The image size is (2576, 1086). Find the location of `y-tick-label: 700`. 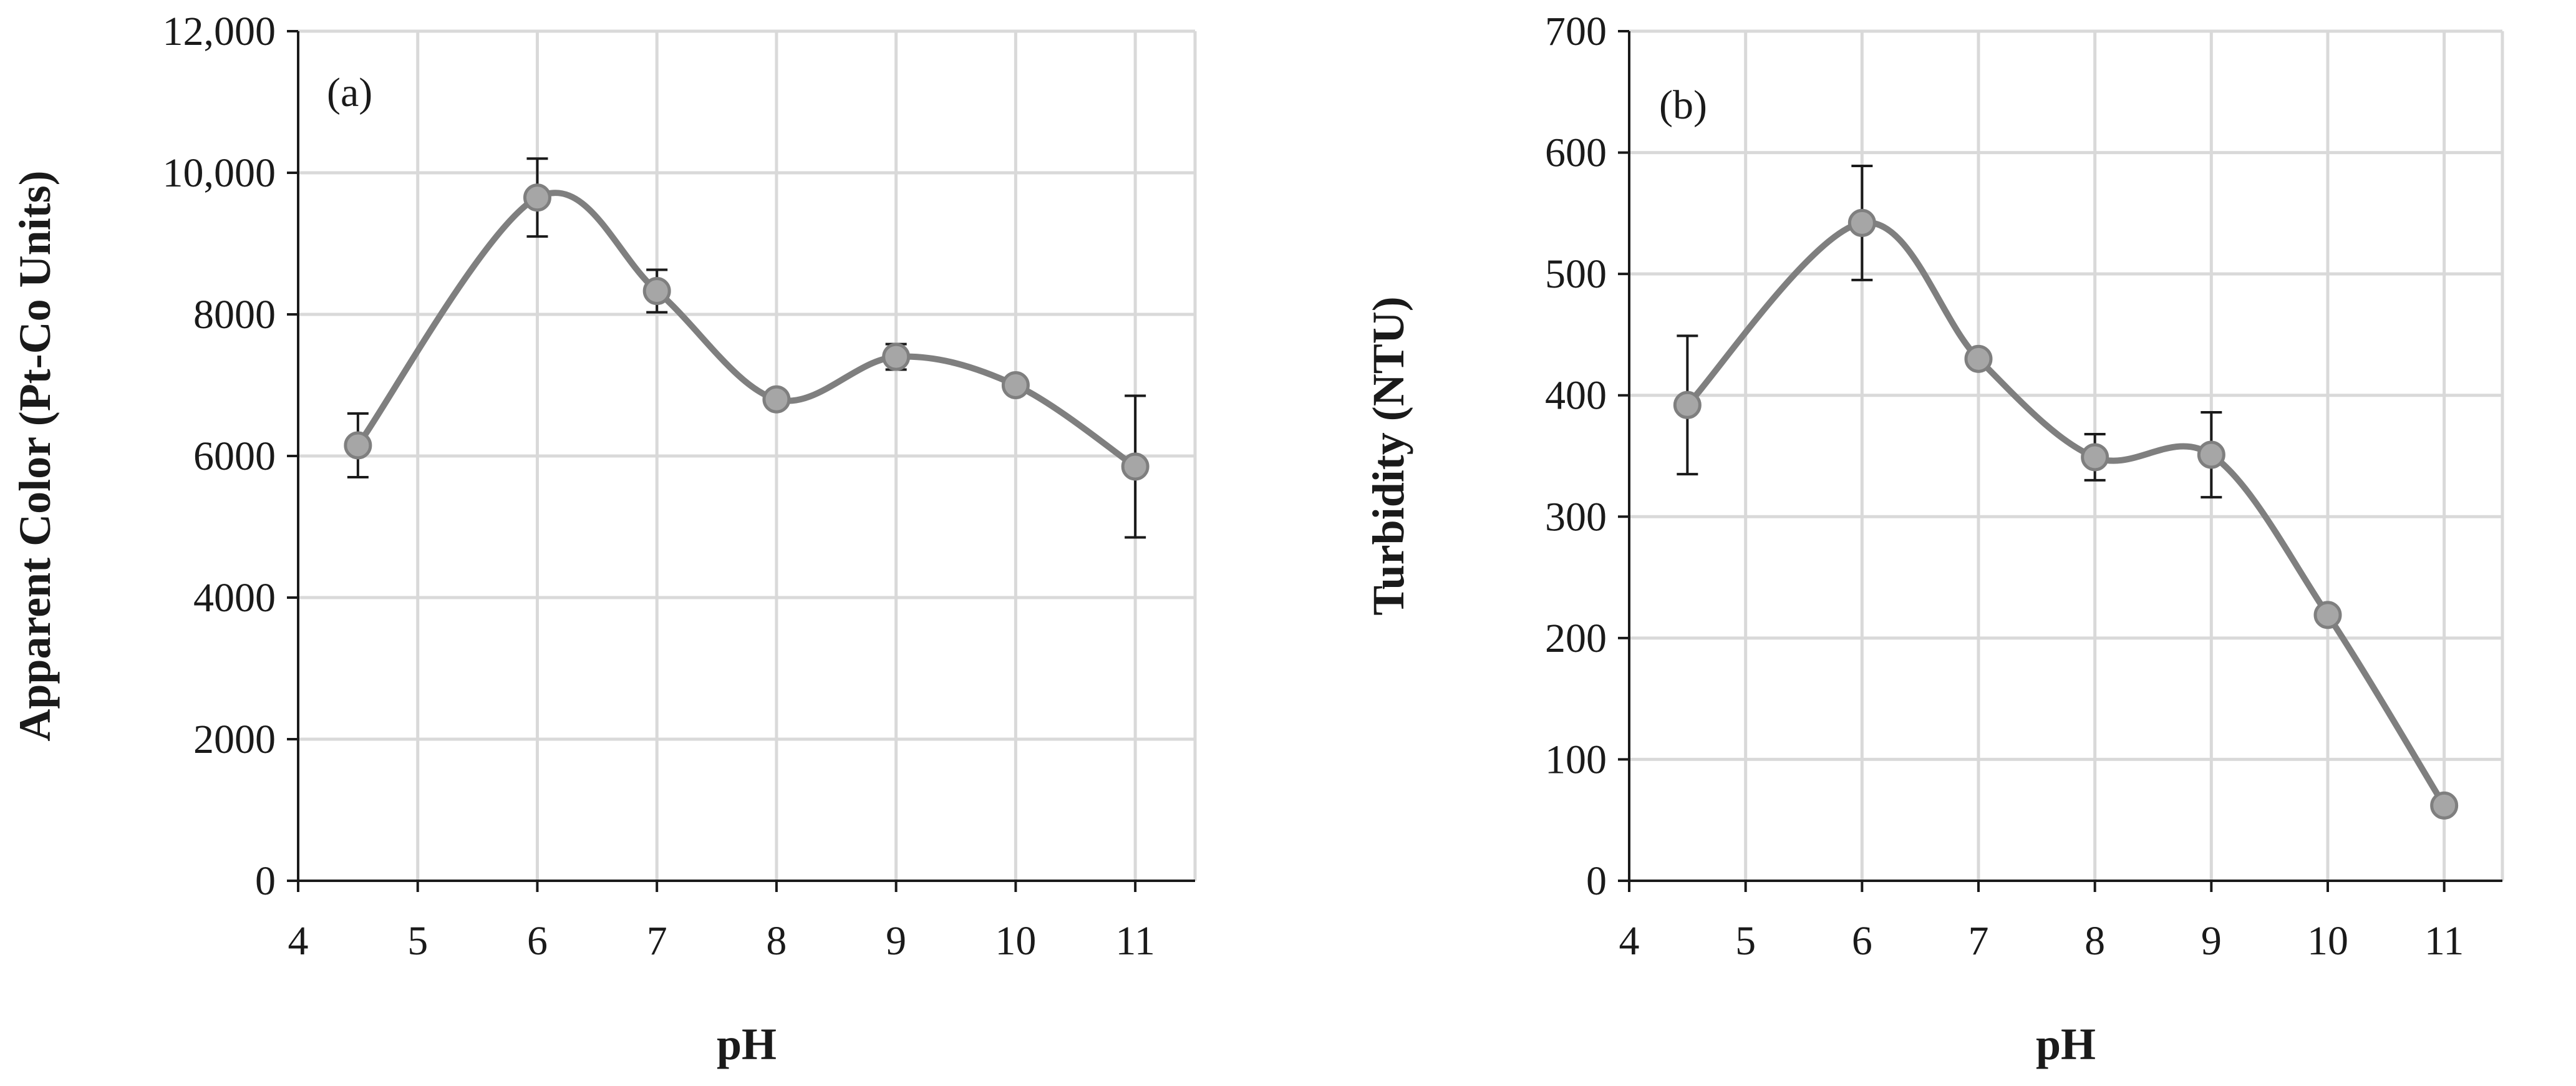

y-tick-label: 700 is located at coordinates (1576, 31).